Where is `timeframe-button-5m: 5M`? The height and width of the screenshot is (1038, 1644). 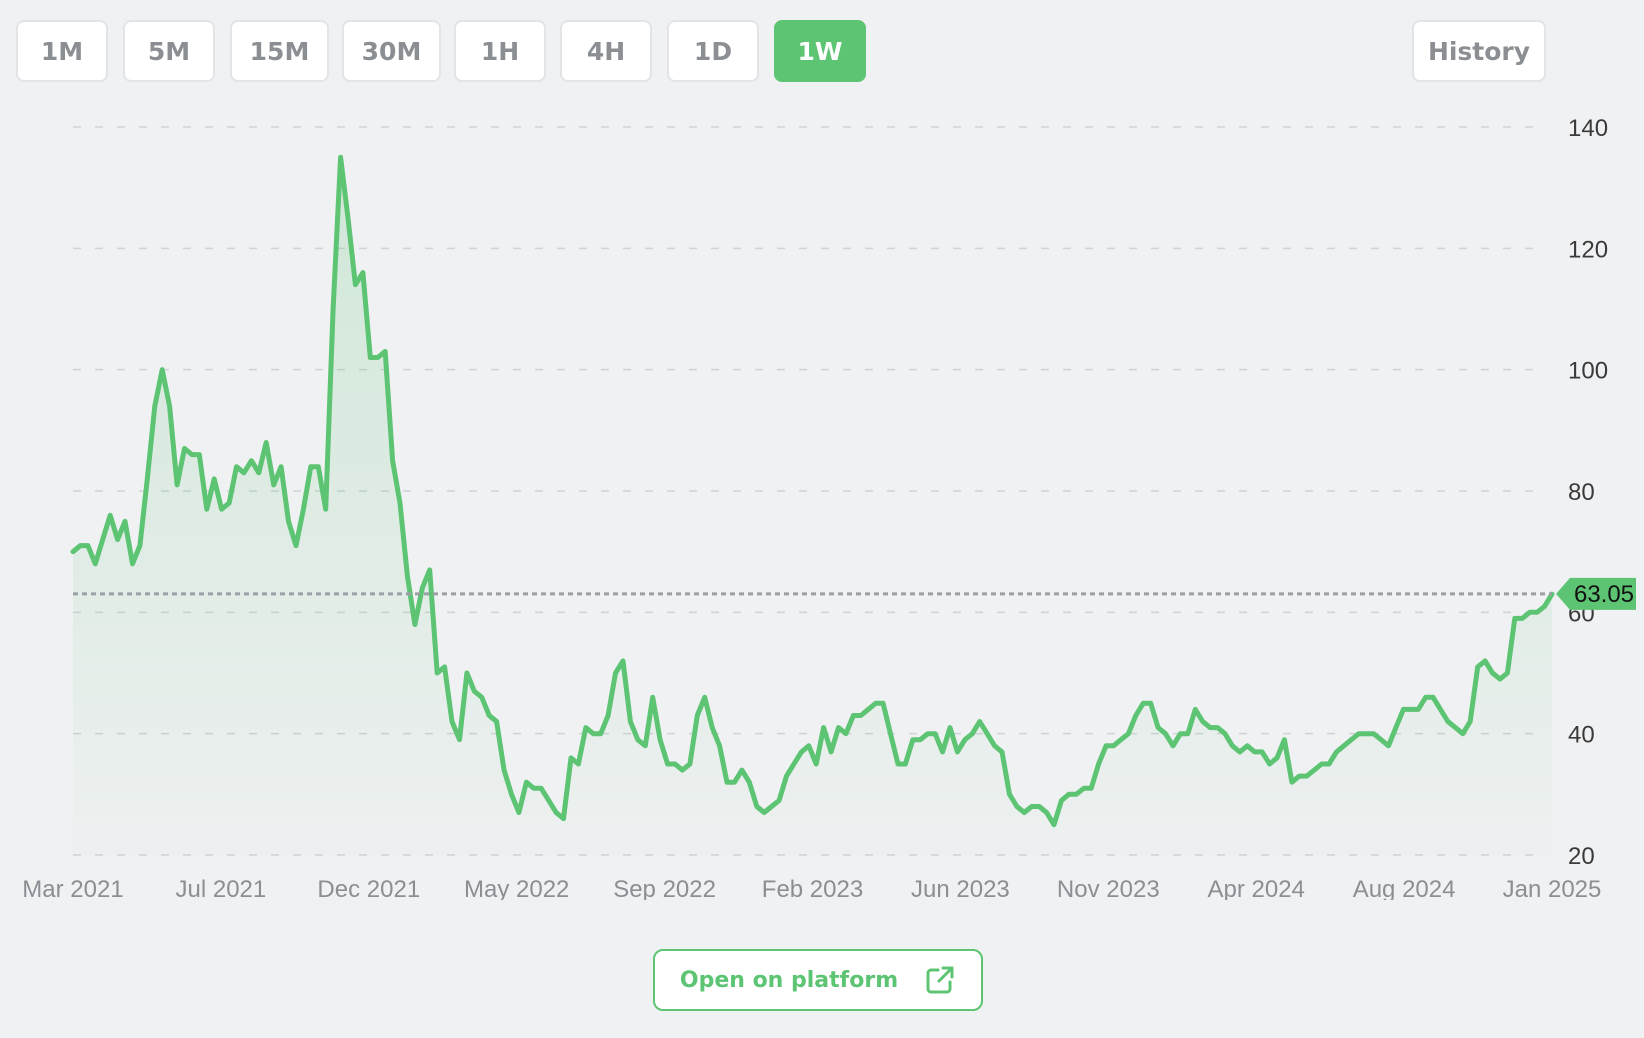 timeframe-button-5m: 5M is located at coordinates (169, 51).